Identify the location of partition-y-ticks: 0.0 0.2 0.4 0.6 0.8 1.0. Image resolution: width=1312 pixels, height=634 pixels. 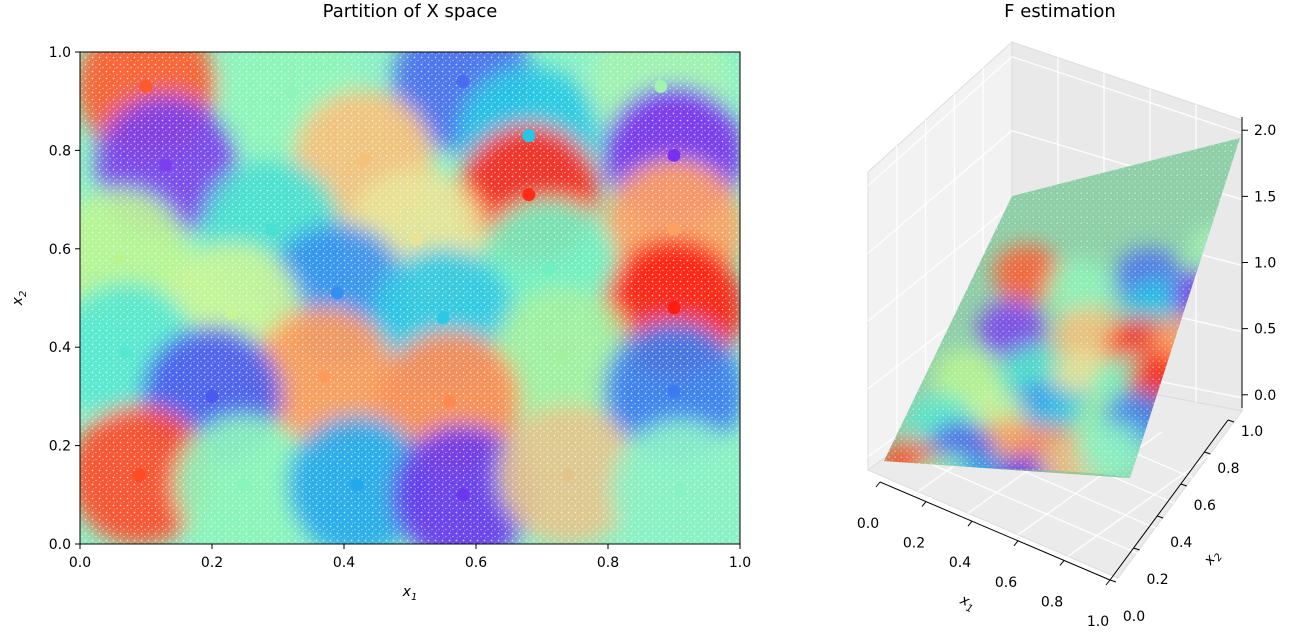
(64, 299).